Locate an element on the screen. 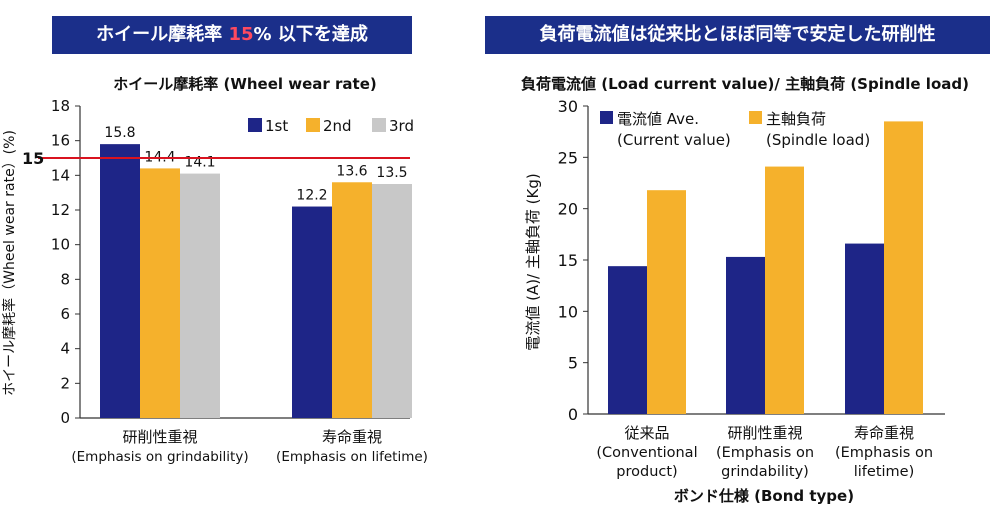 This screenshot has height=518, width=1000. chart1-legend-label: 1st is located at coordinates (276, 126).